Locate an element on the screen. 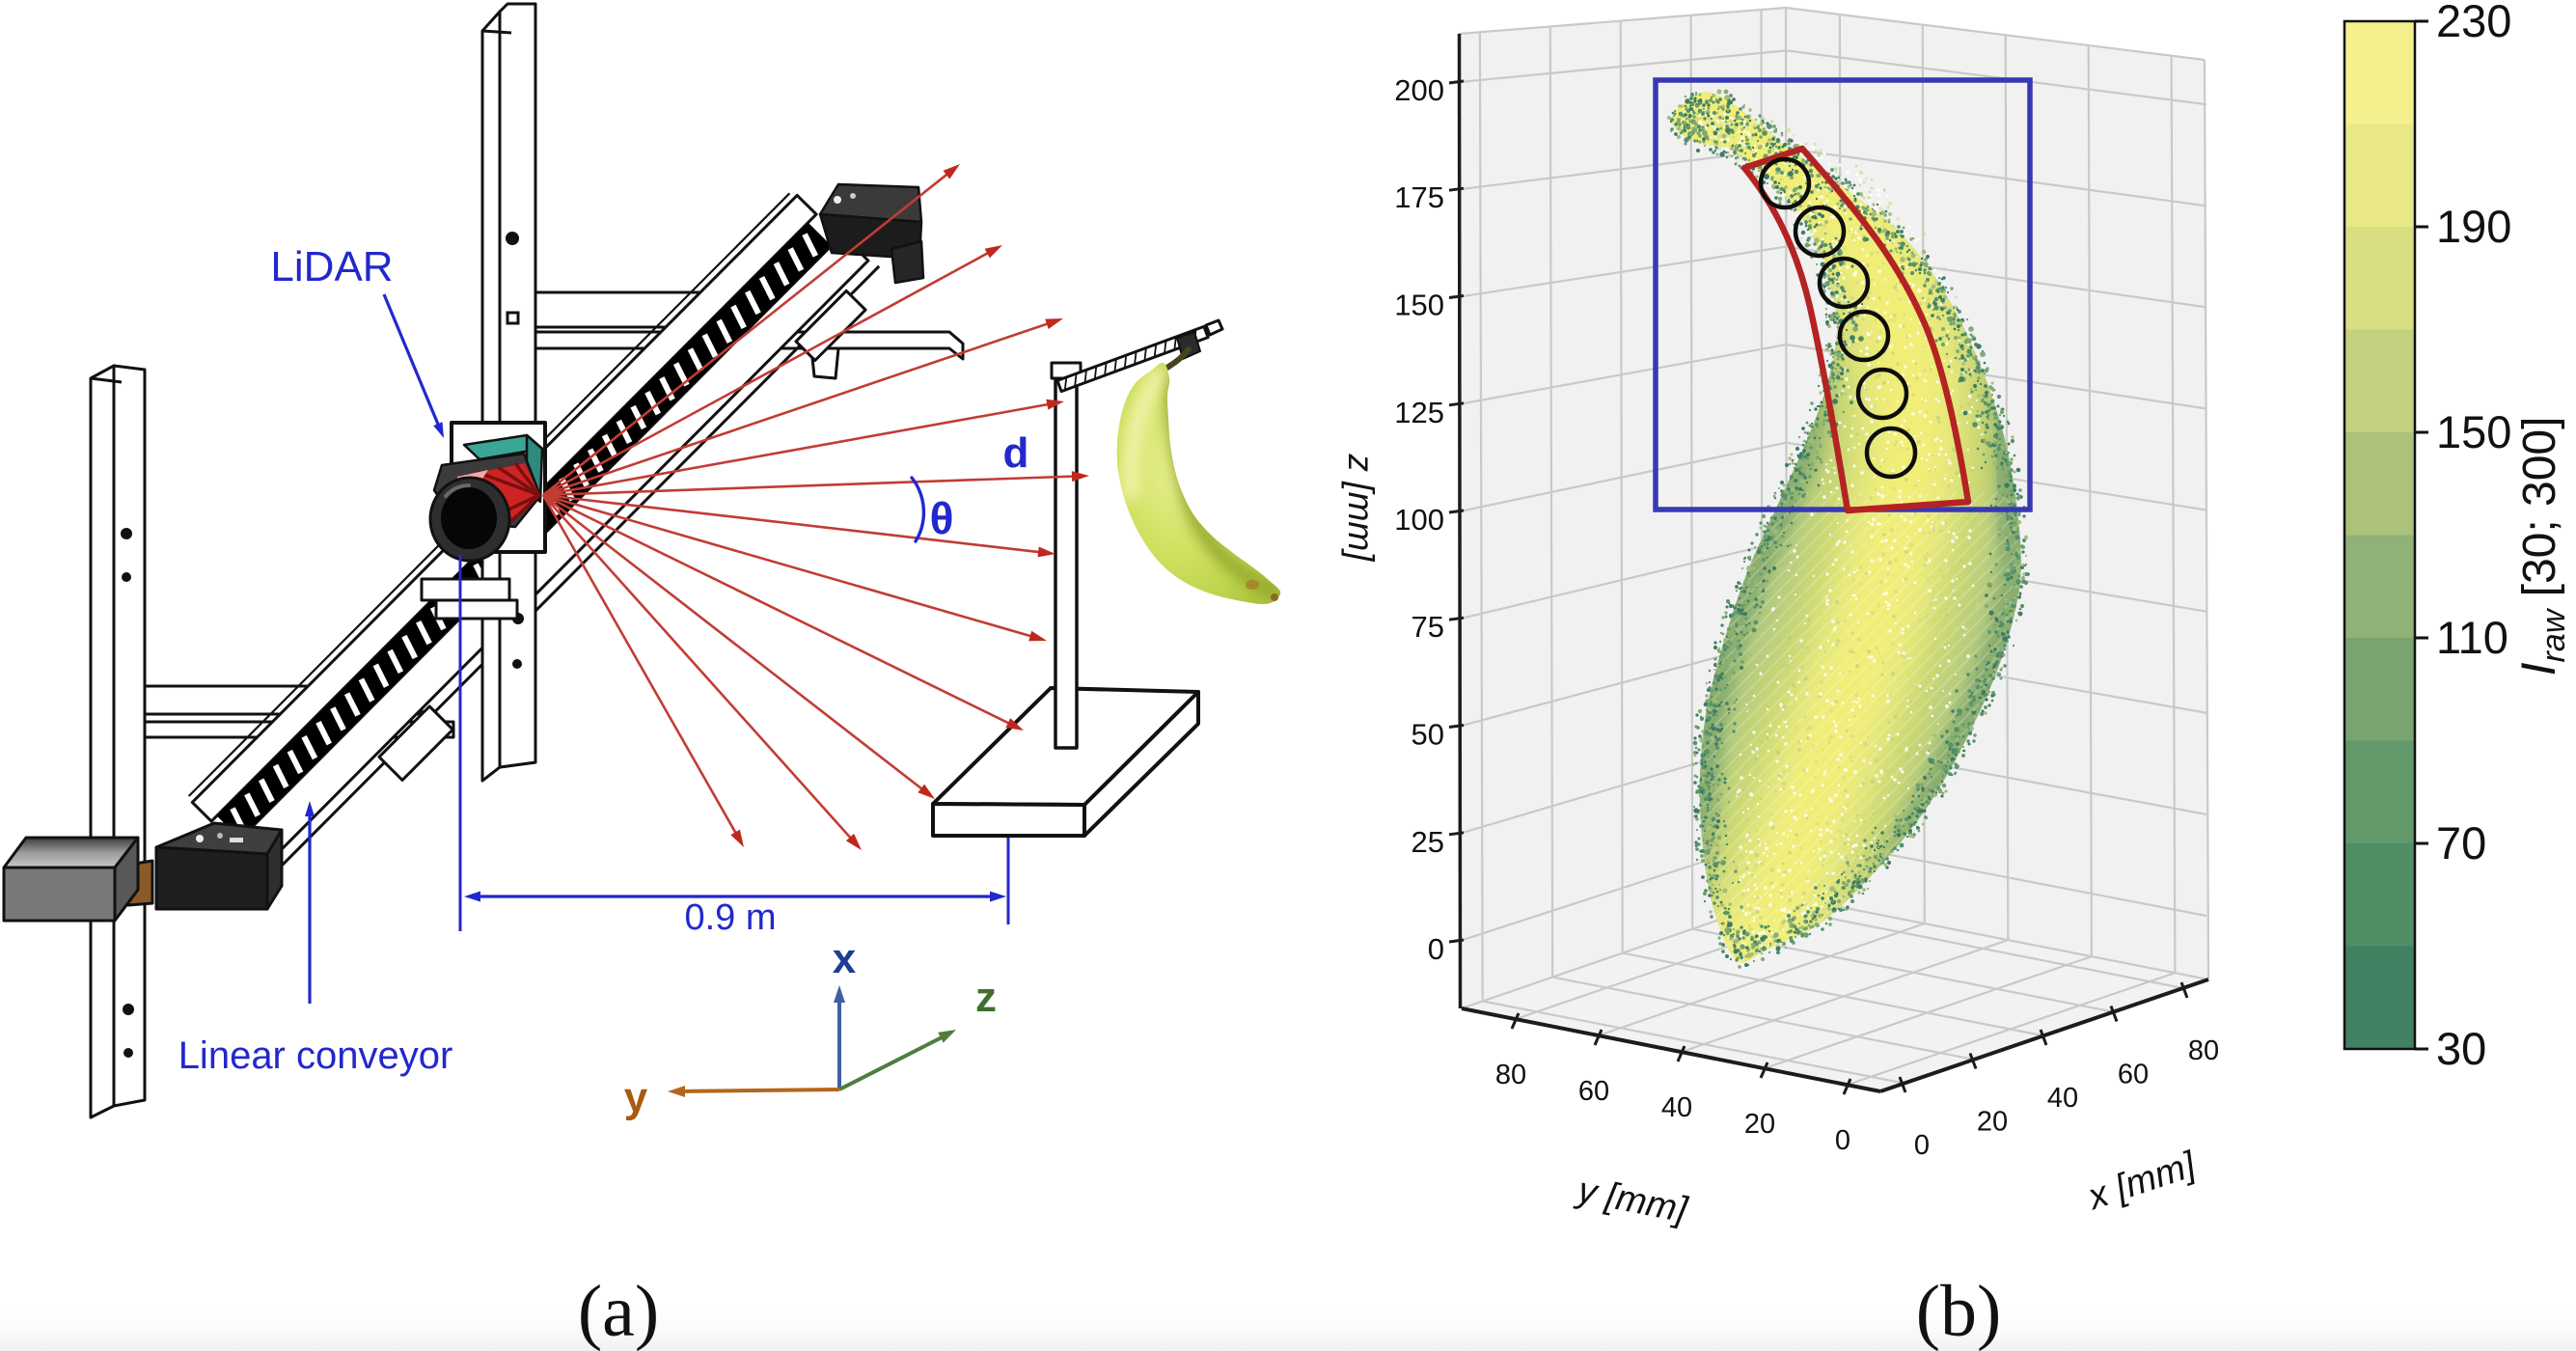 The height and width of the screenshot is (1351, 2576). svg-text: 30 is located at coordinates (2461, 1048).